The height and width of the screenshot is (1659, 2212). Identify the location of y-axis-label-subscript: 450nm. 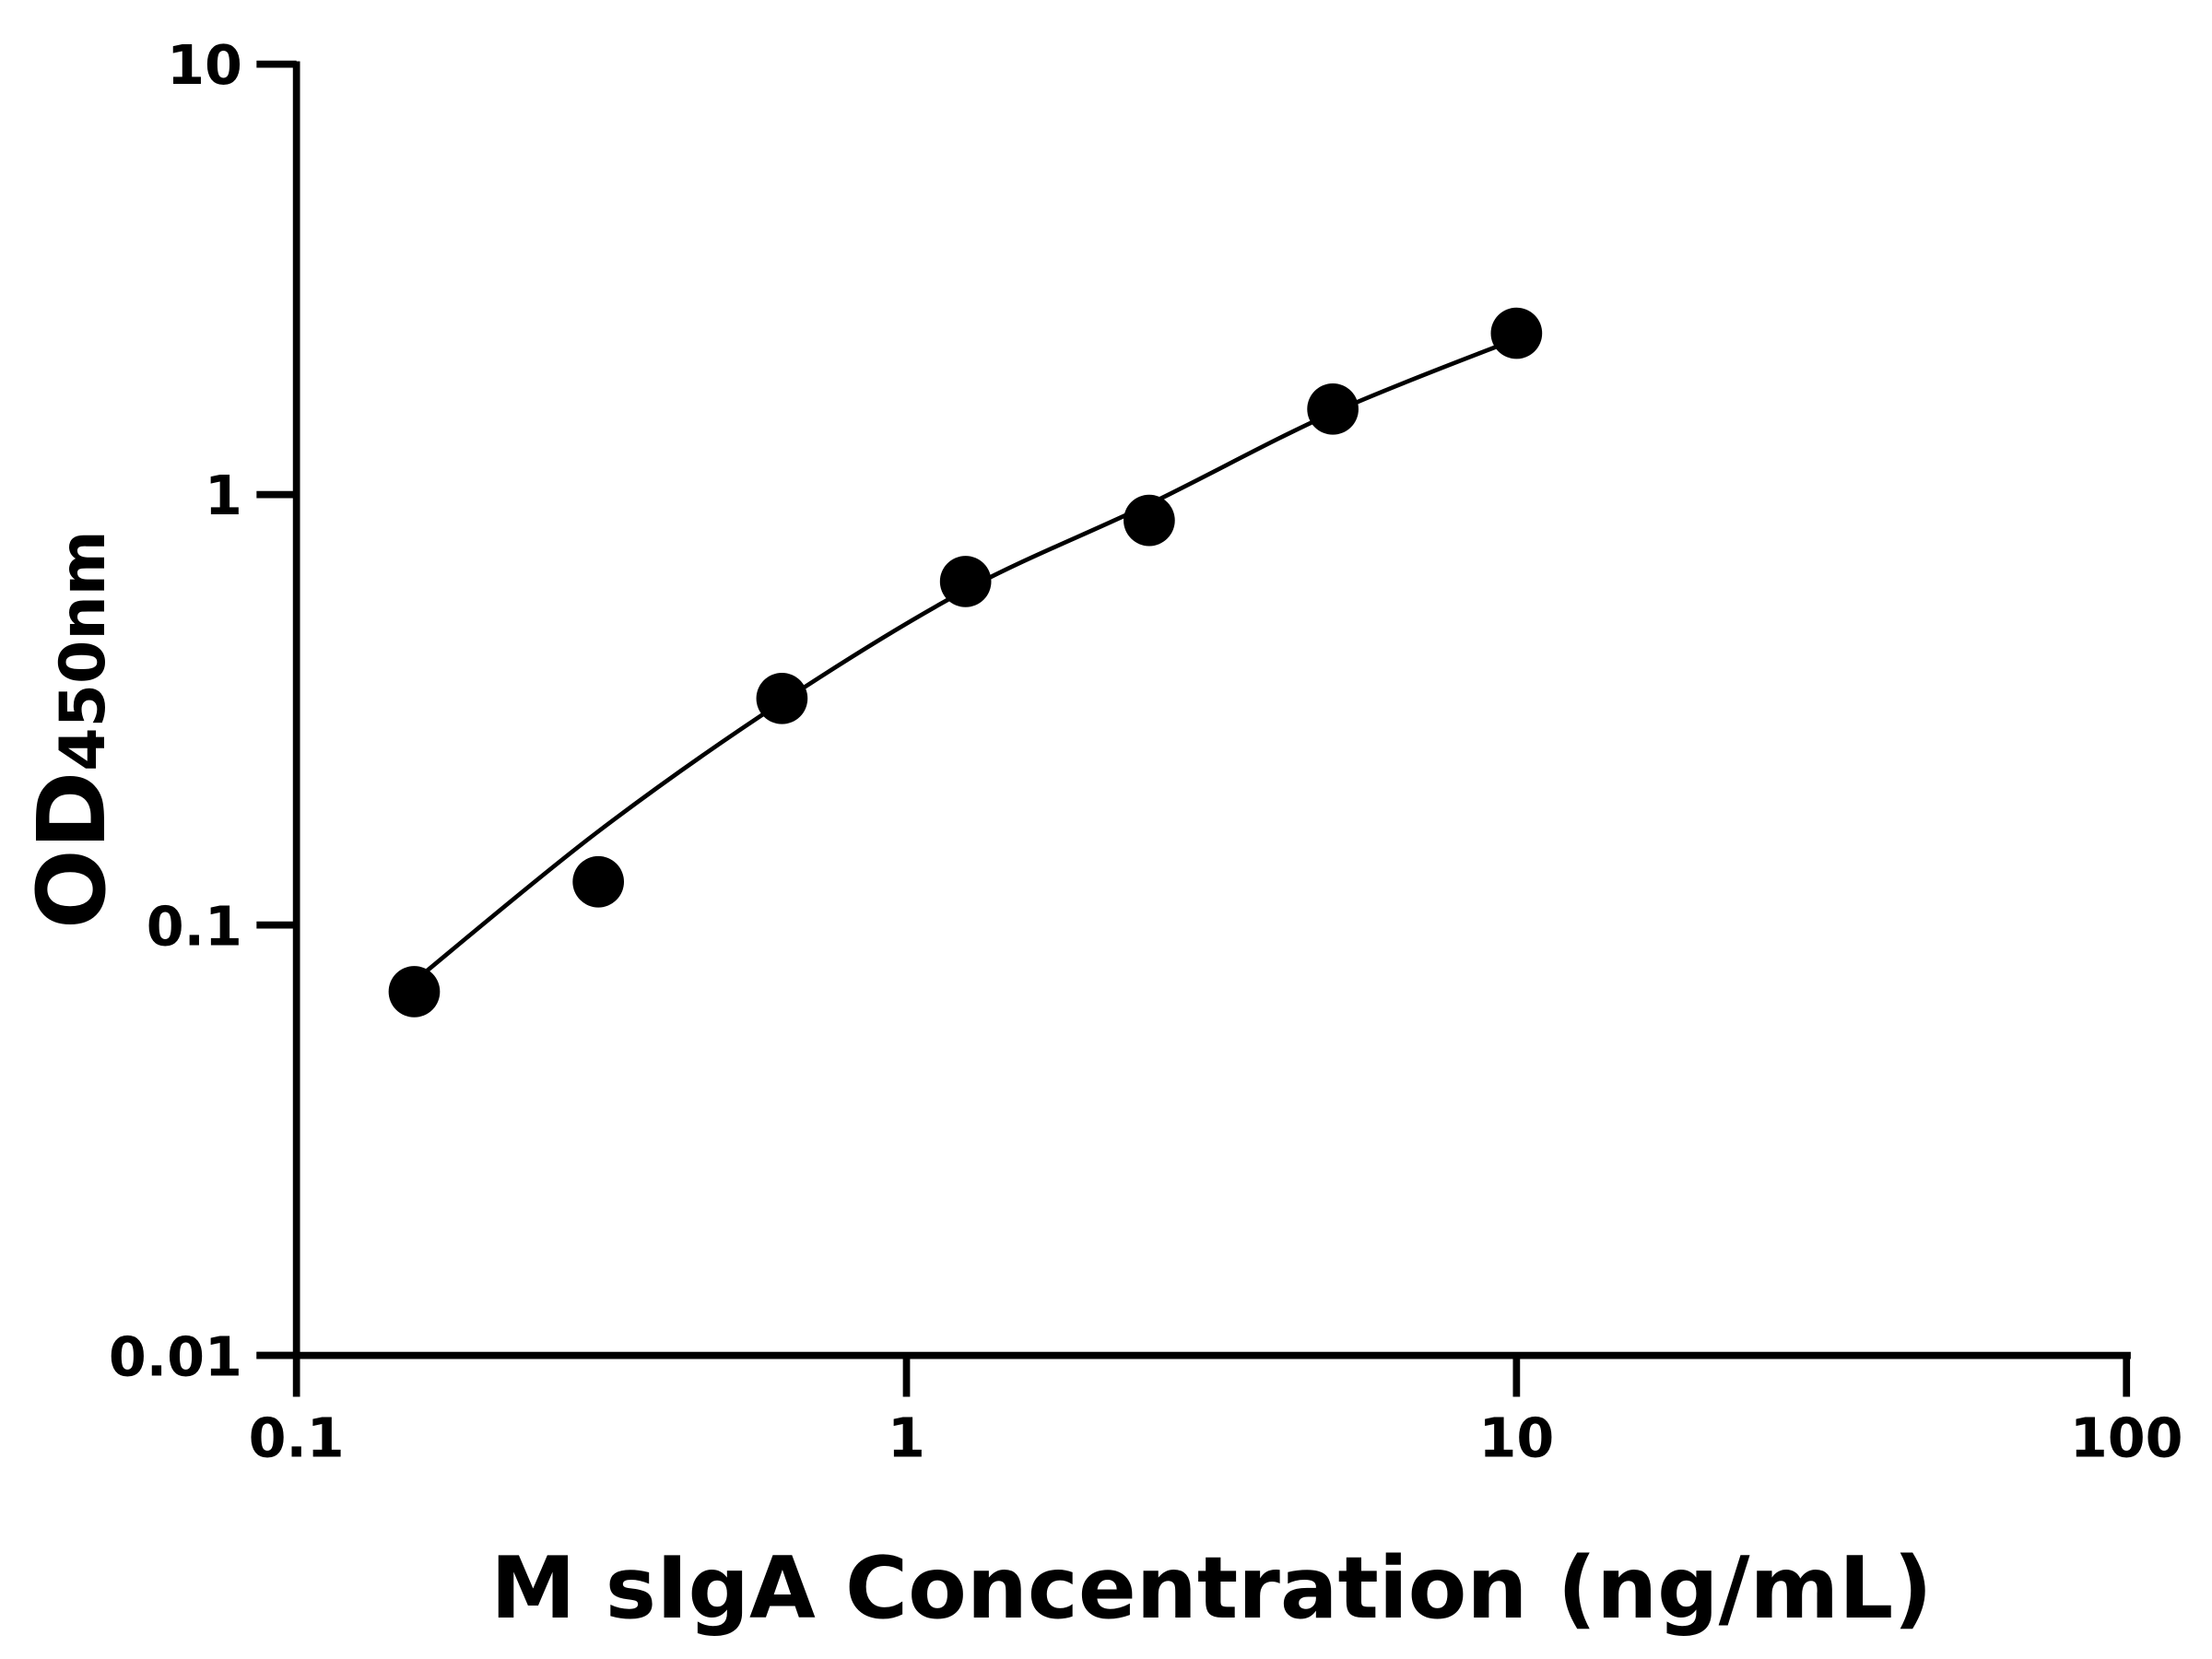
(83, 650).